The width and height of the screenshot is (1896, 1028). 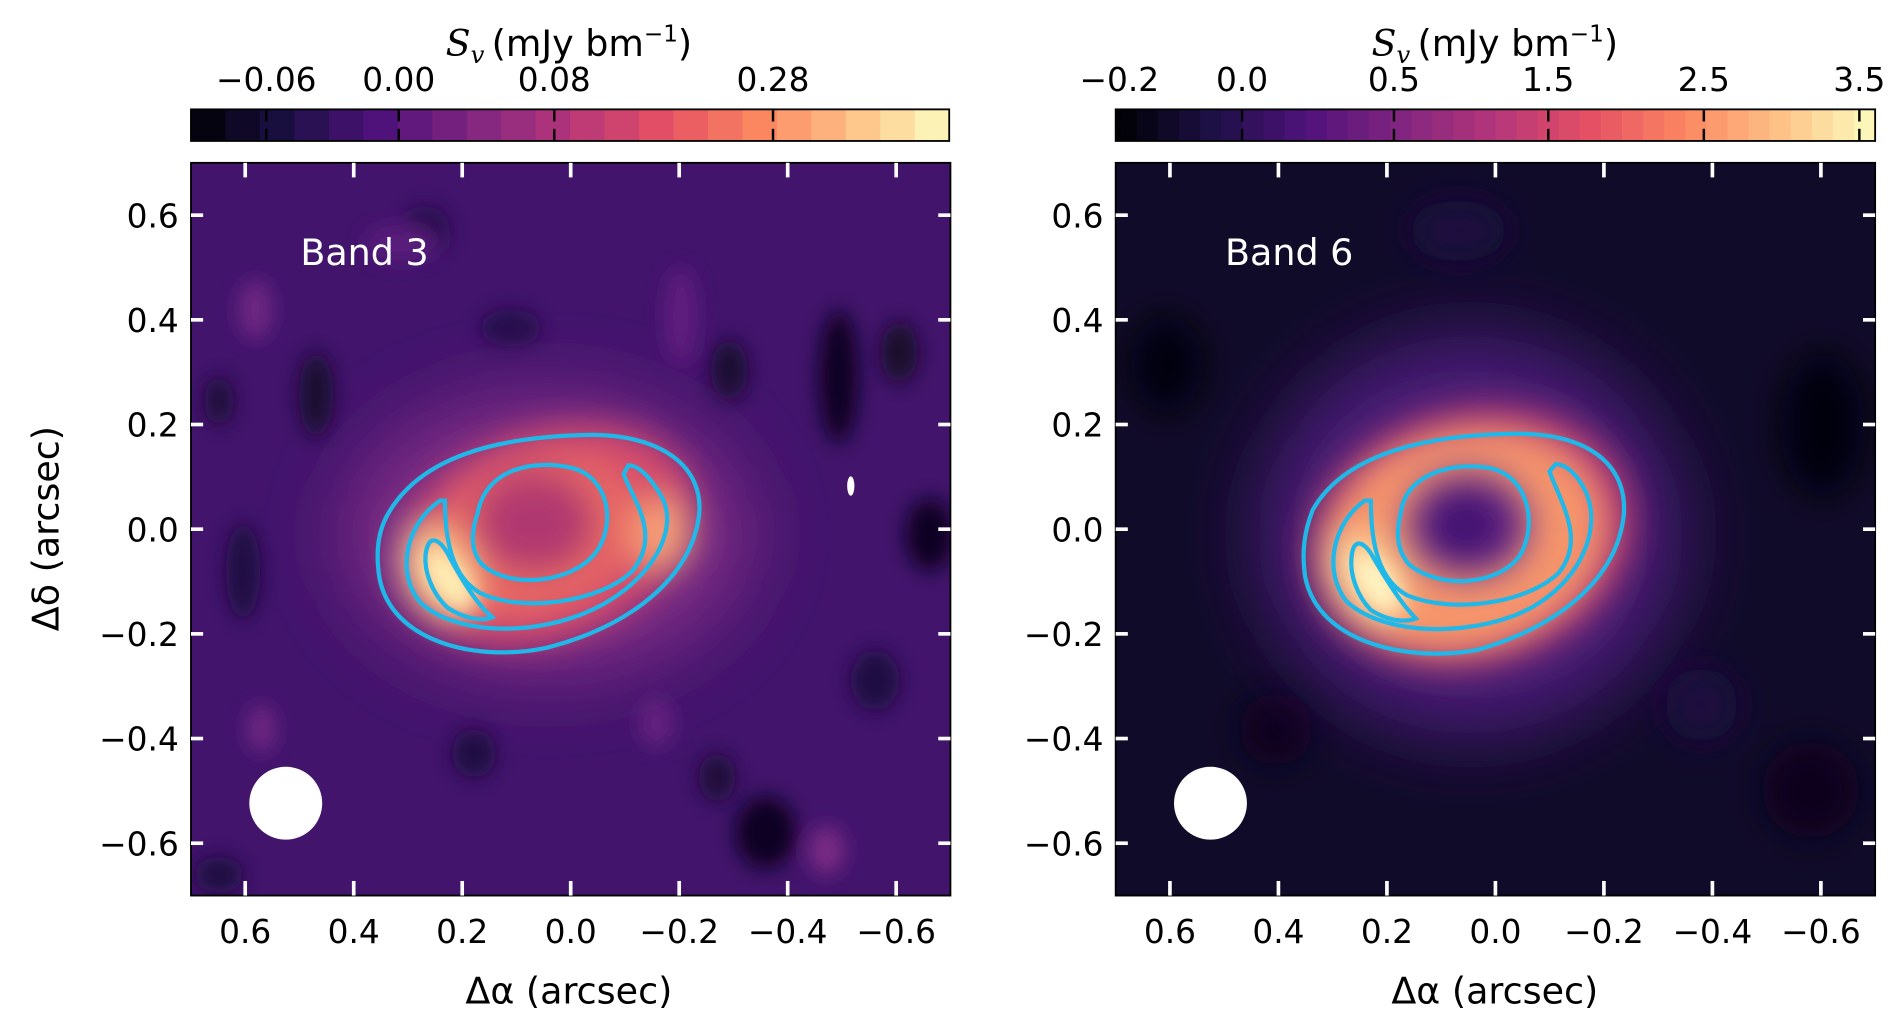 I want to click on contours-band3, so click(x=538, y=543).